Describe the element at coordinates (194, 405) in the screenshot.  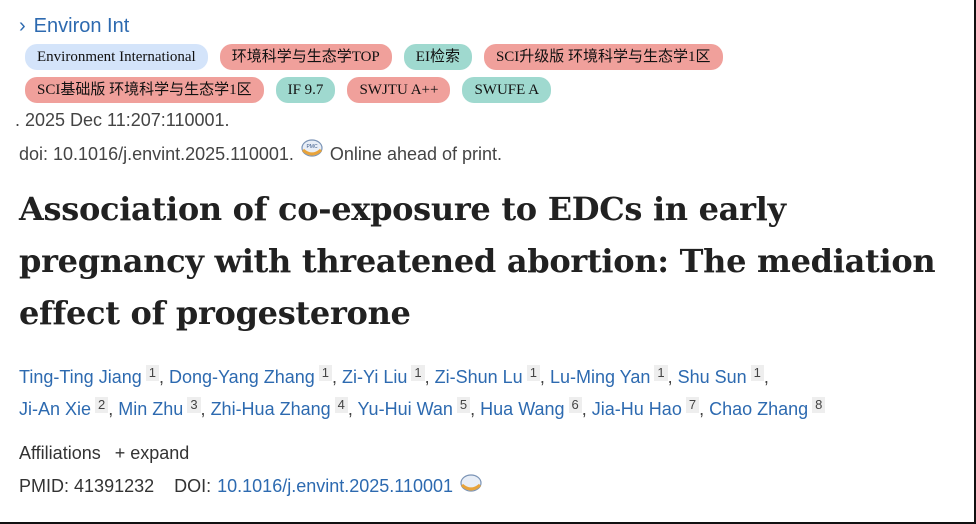
I see `affiliation-number: 3` at that location.